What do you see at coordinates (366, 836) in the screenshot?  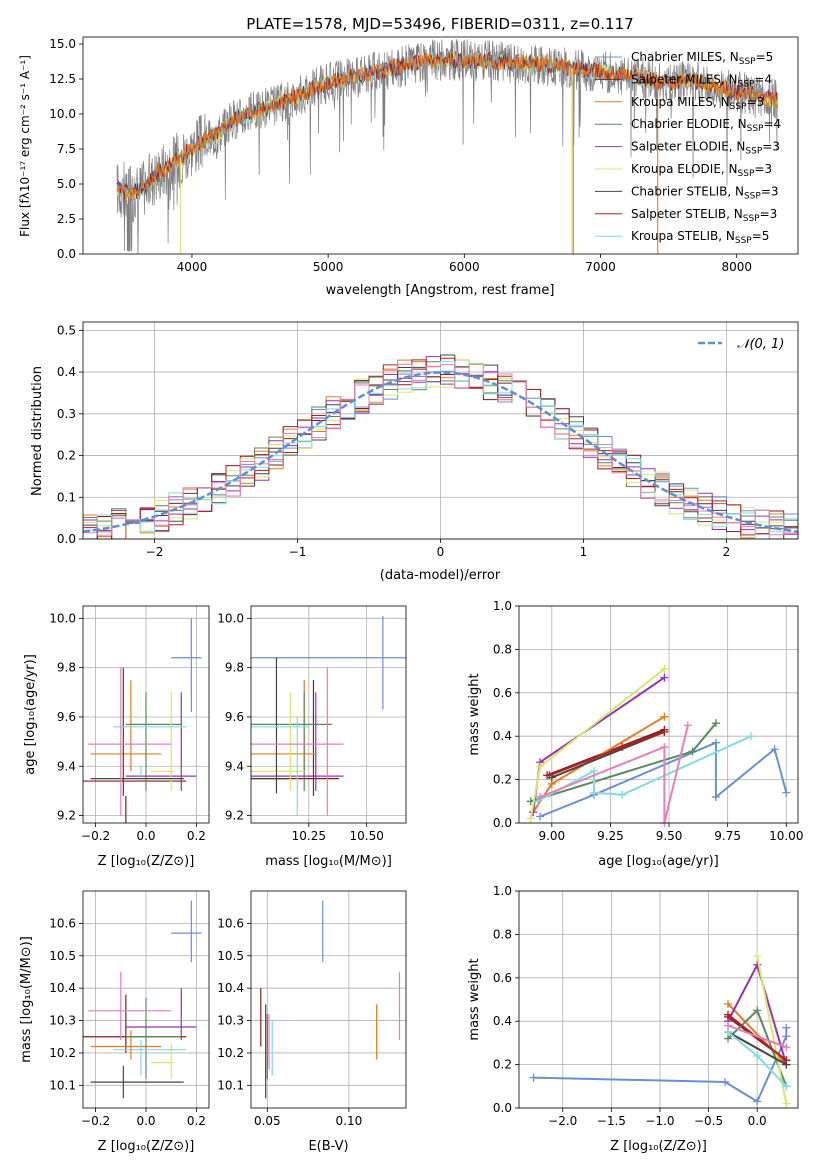 I see `mass-vs-age-xtick-label: 10.50` at bounding box center [366, 836].